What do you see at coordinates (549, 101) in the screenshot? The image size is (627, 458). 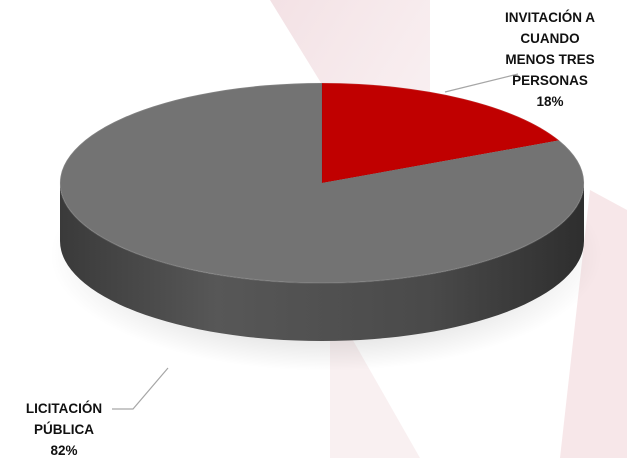 I see `data-label-0-line-4: 18%` at bounding box center [549, 101].